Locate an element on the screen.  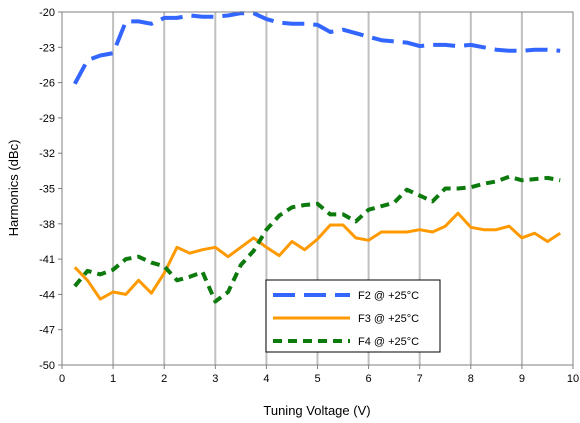
legend-label-2: F2 @ +25°C is located at coordinates (388, 296).